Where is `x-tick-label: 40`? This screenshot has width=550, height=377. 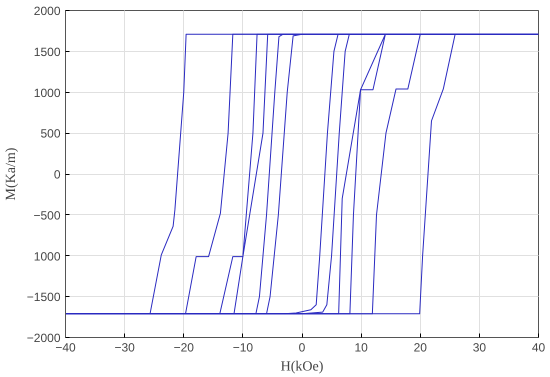 x-tick-label: 40 is located at coordinates (539, 347).